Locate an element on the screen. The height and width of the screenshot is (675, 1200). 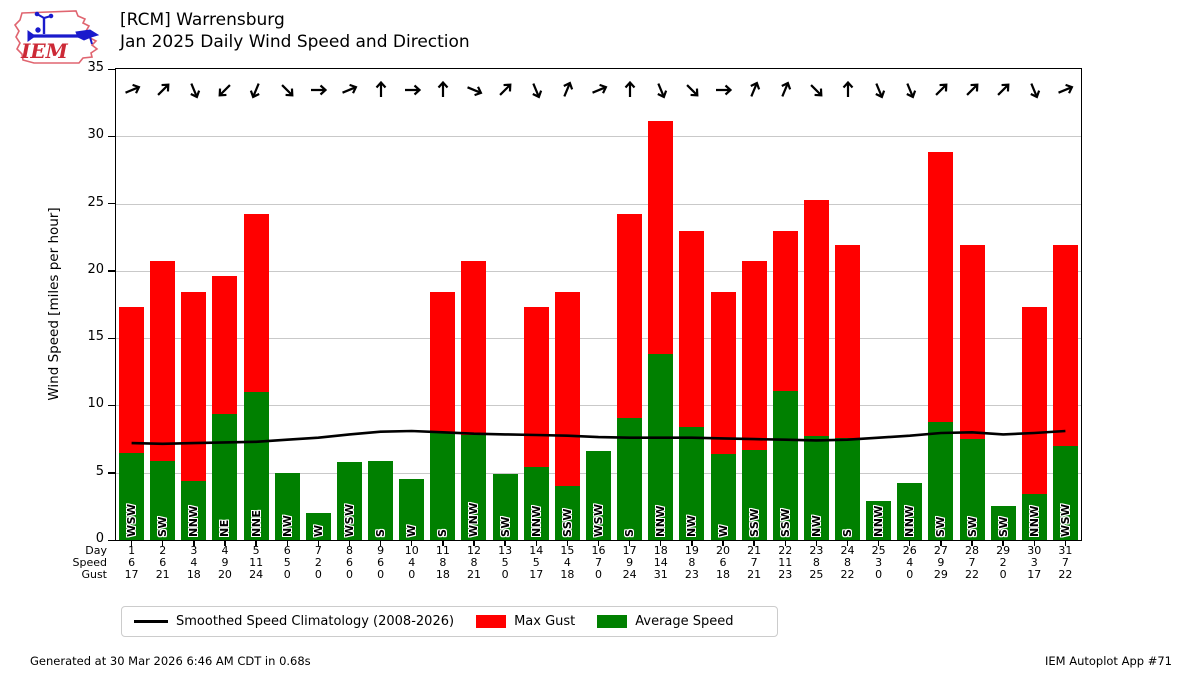
gust-value: 20 is located at coordinates (224, 574).